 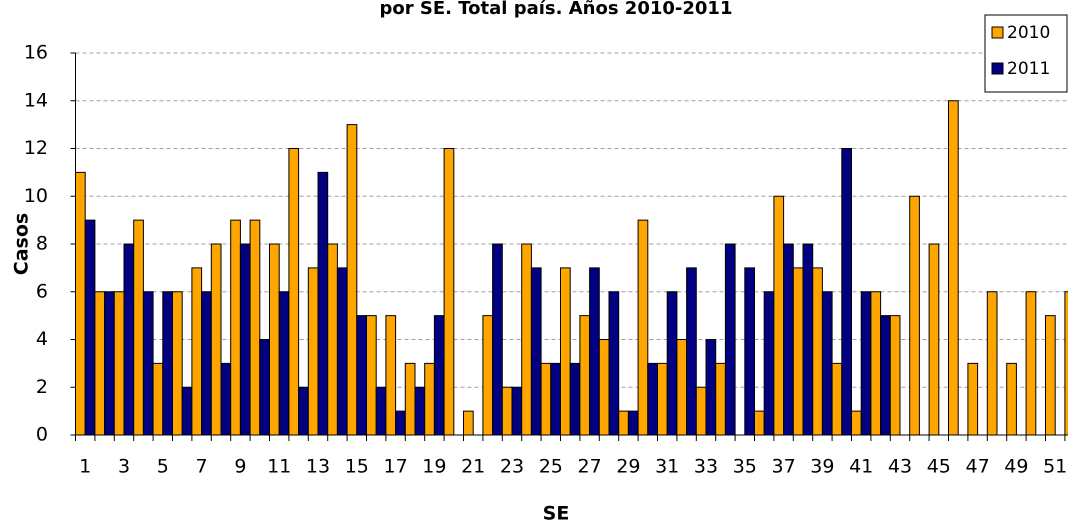 What do you see at coordinates (512, 467) in the screenshot?
I see `x-tick-label: 23` at bounding box center [512, 467].